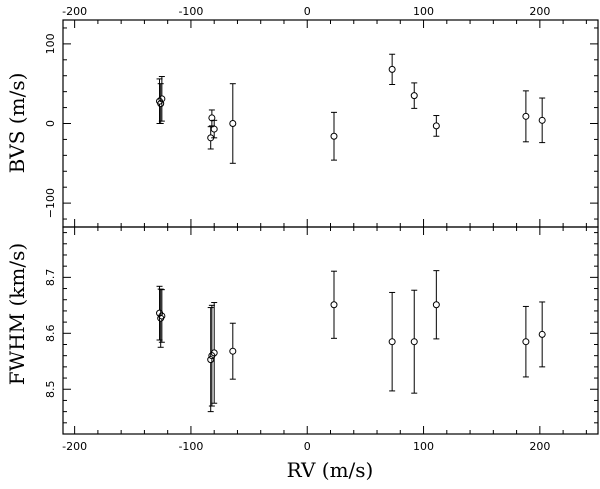 Image resolution: width=600 pixels, height=489 pixels. What do you see at coordinates (190, 446) in the screenshot?
I see `x-tick-label-bottom: -100` at bounding box center [190, 446].